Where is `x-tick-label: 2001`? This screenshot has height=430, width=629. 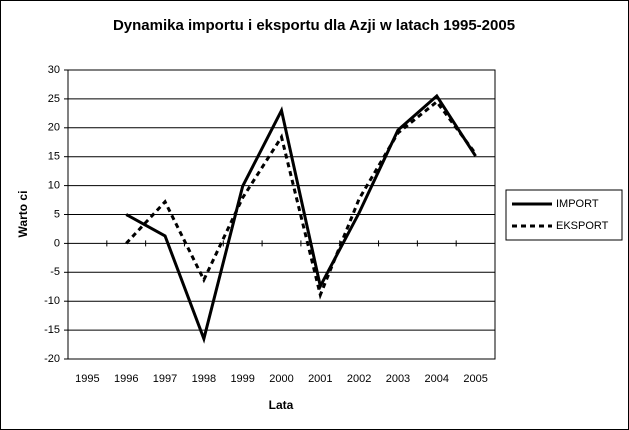
x-tick-label: 2001 is located at coordinates (320, 379).